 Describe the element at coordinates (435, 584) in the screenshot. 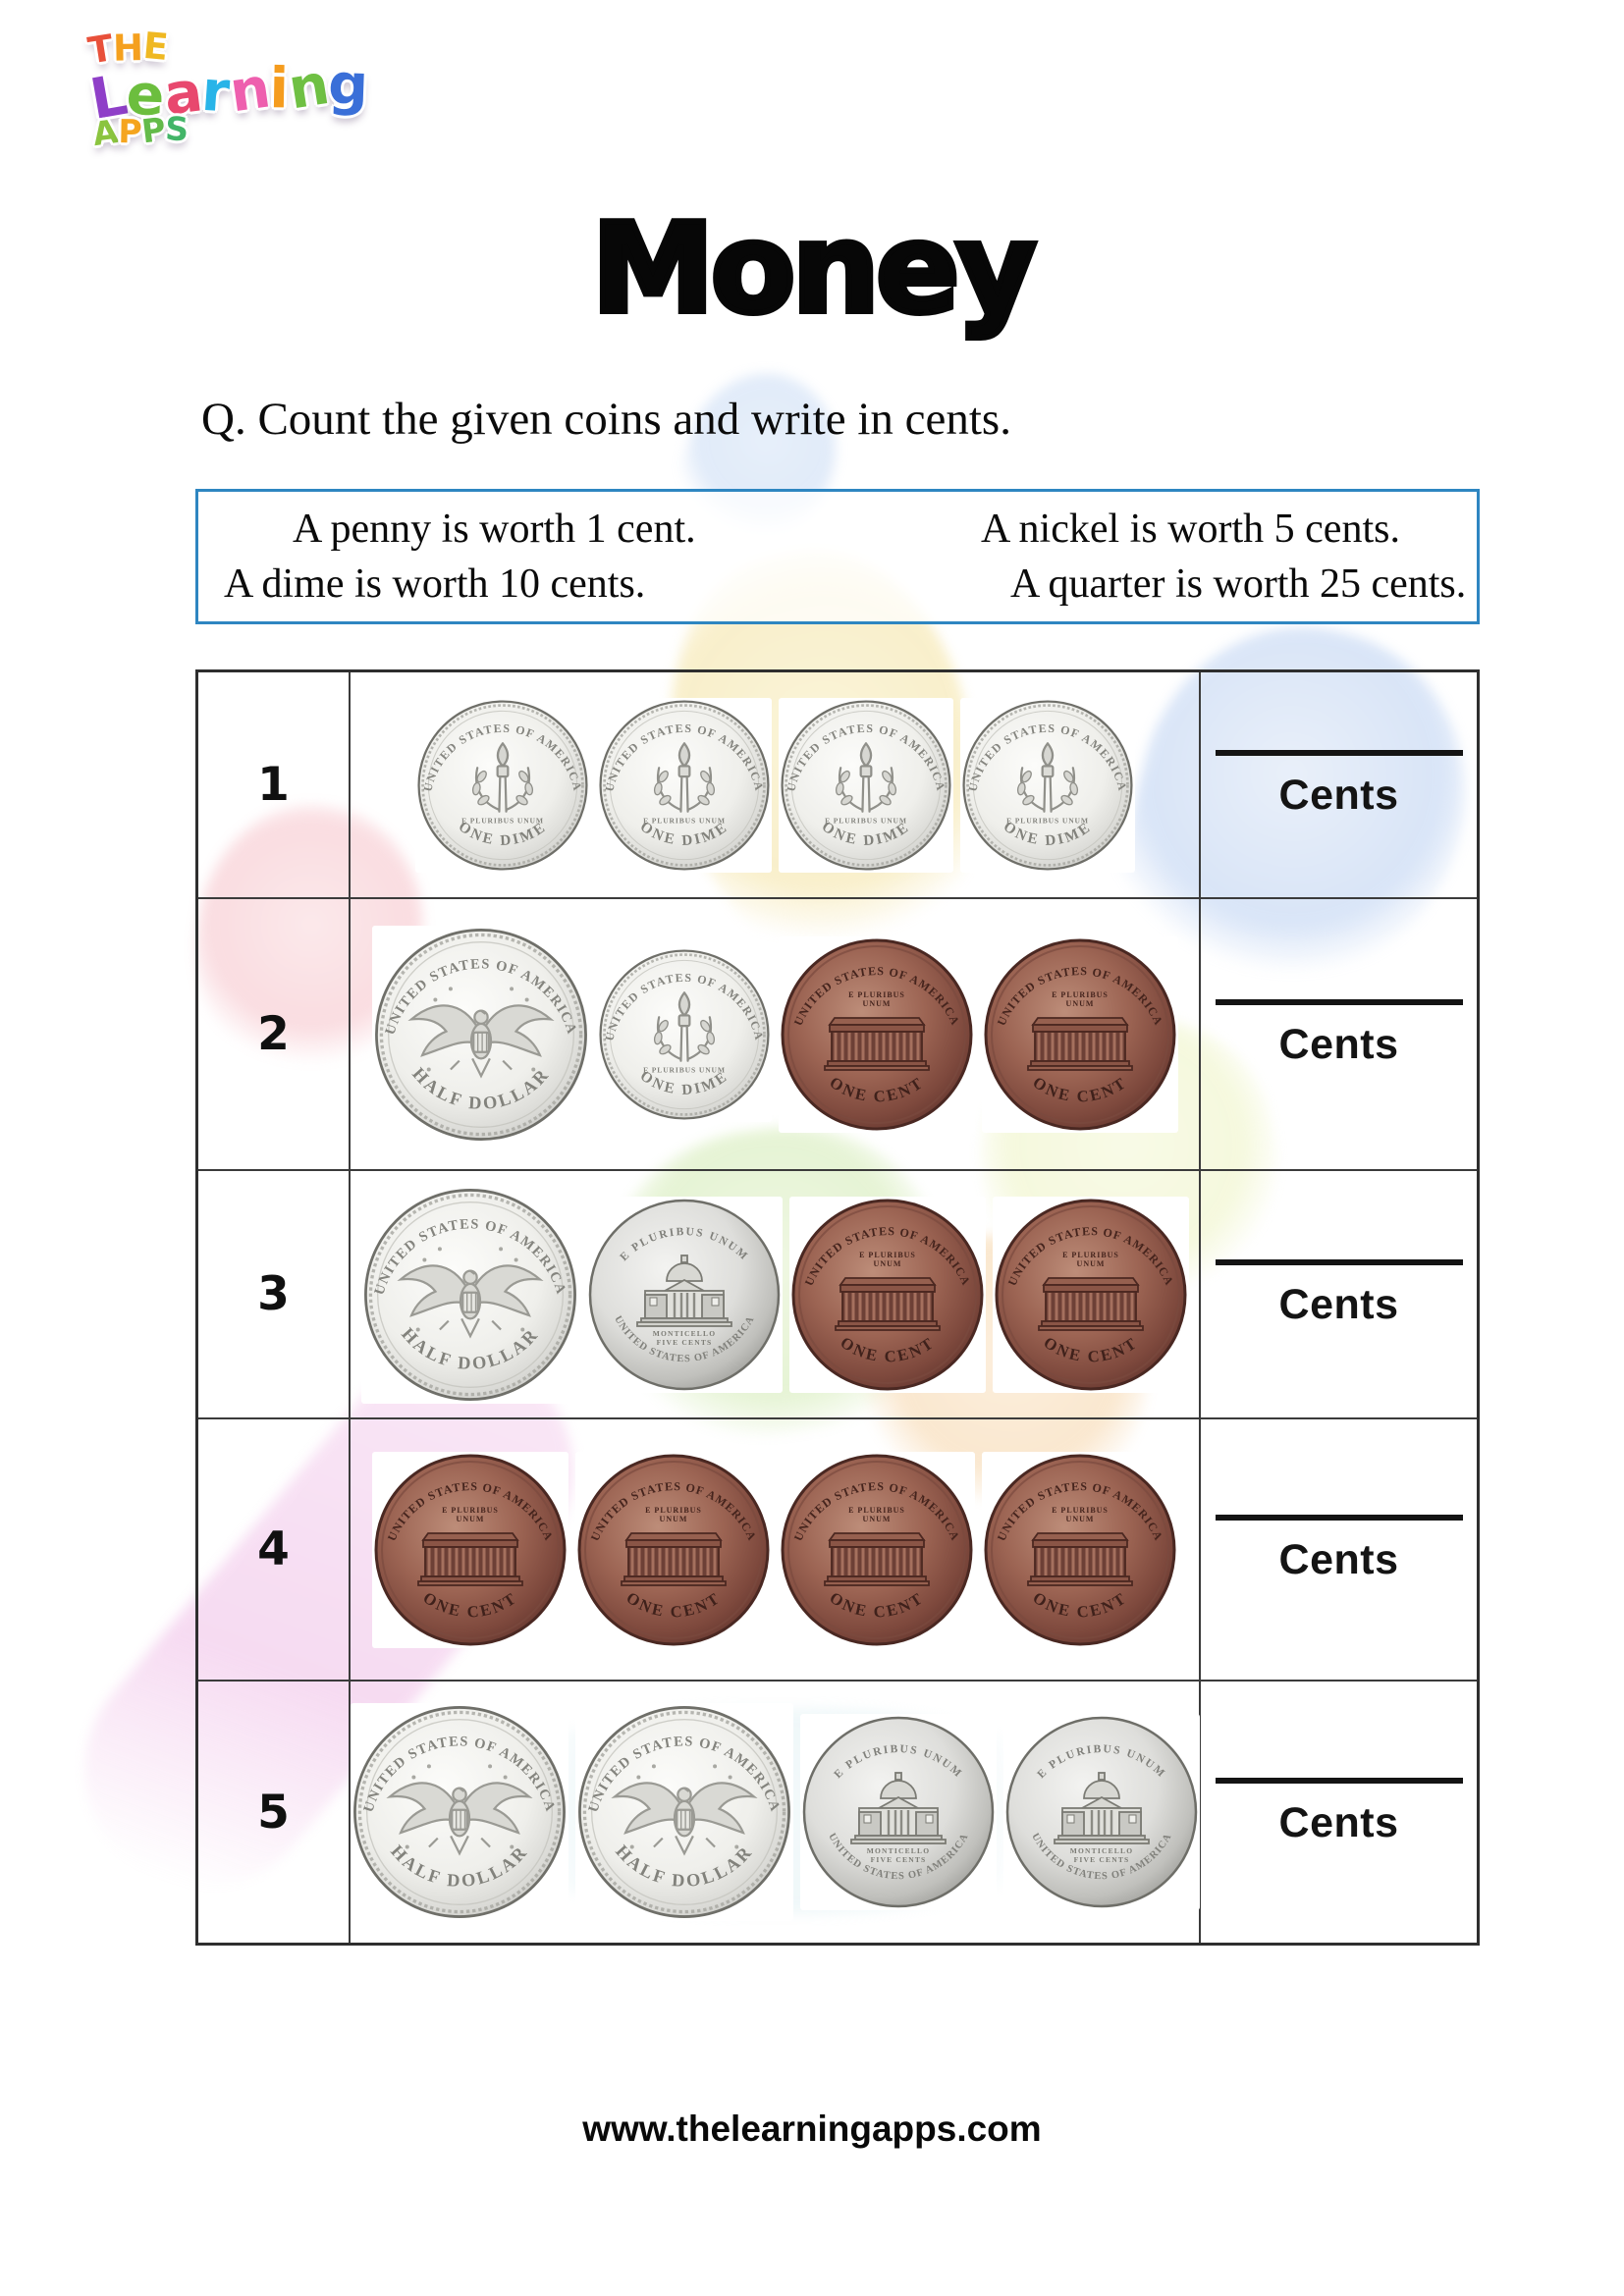

I see `info-item-dime: A dime is worth 10 cents.` at that location.